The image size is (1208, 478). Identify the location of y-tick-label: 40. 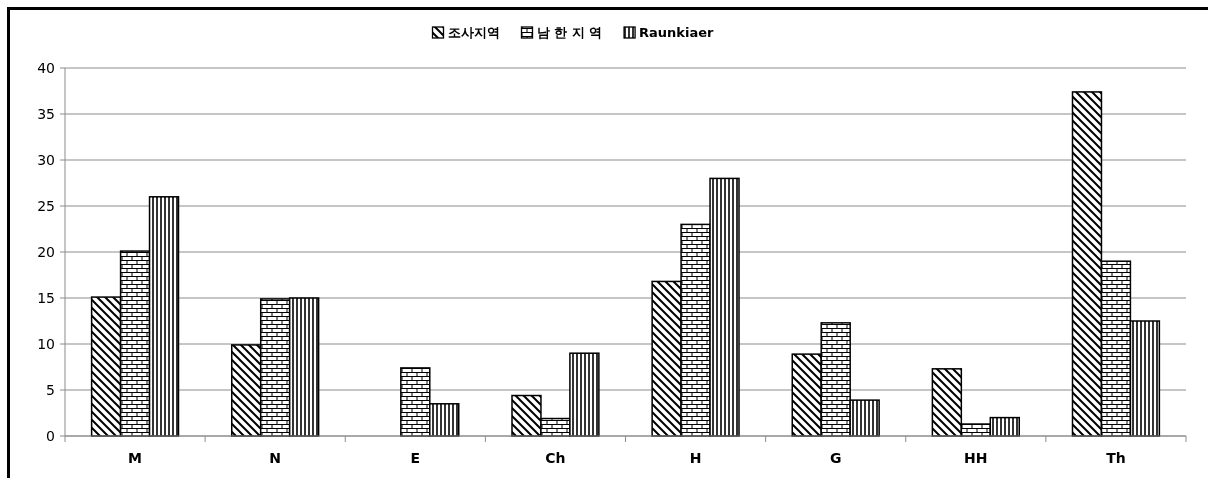
(46, 68).